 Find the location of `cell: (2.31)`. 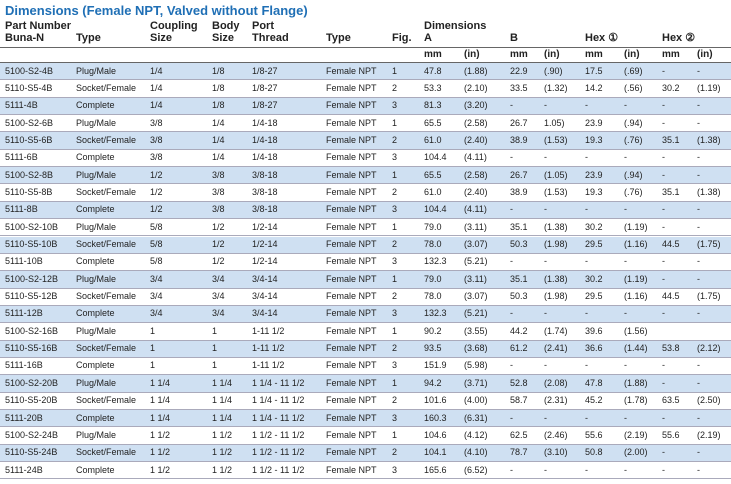

cell: (2.31) is located at coordinates (556, 400).